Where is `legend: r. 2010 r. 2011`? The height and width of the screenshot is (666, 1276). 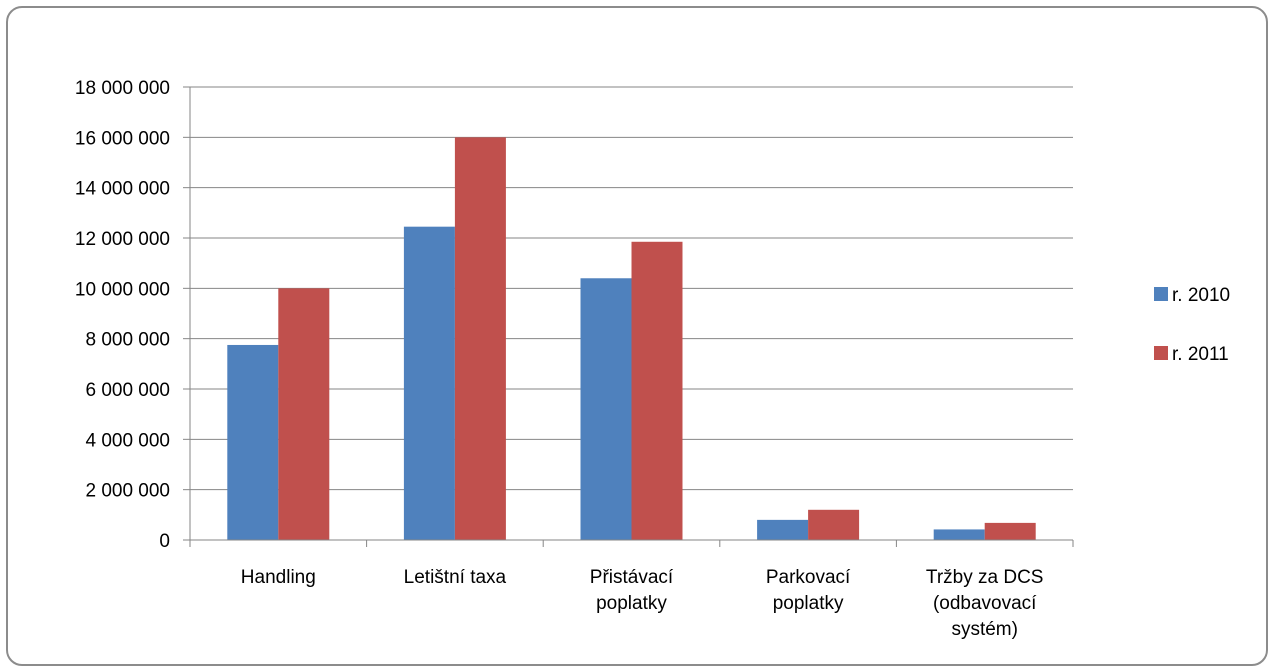
legend: r. 2010 r. 2011 is located at coordinates (1192, 325).